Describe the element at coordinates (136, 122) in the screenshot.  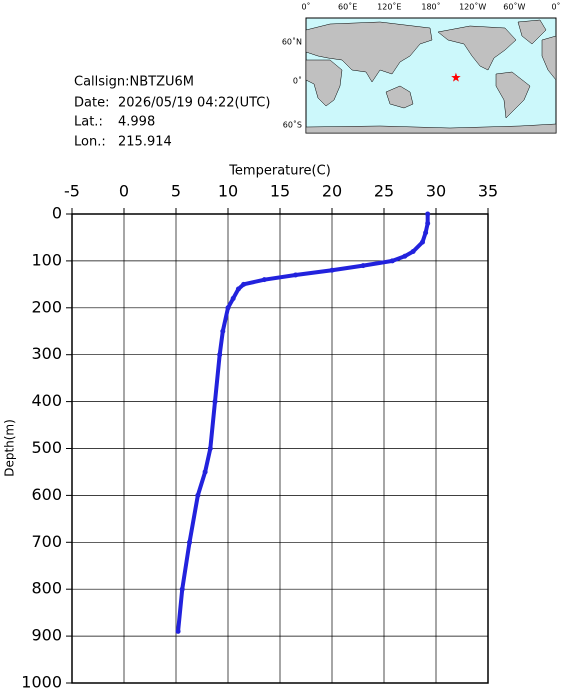
I see `lat: 4.998` at that location.